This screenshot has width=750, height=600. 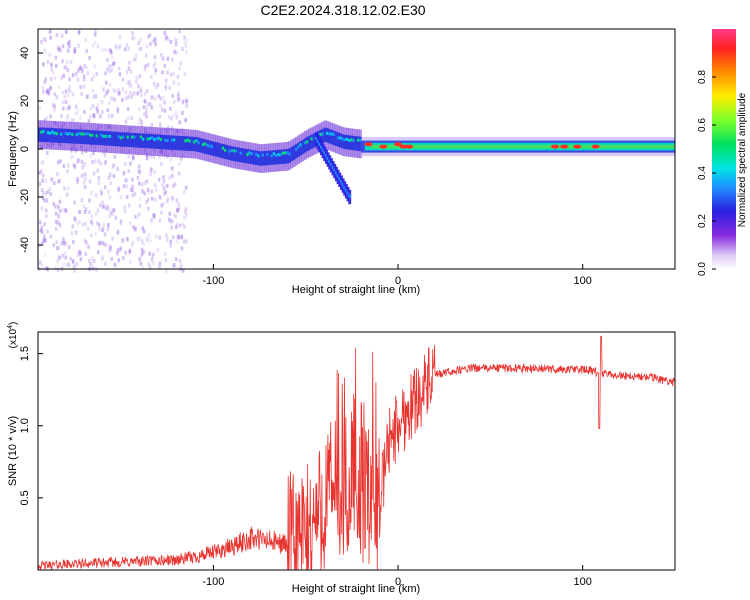 I want to click on x-tick-label: 100, so click(x=583, y=582).